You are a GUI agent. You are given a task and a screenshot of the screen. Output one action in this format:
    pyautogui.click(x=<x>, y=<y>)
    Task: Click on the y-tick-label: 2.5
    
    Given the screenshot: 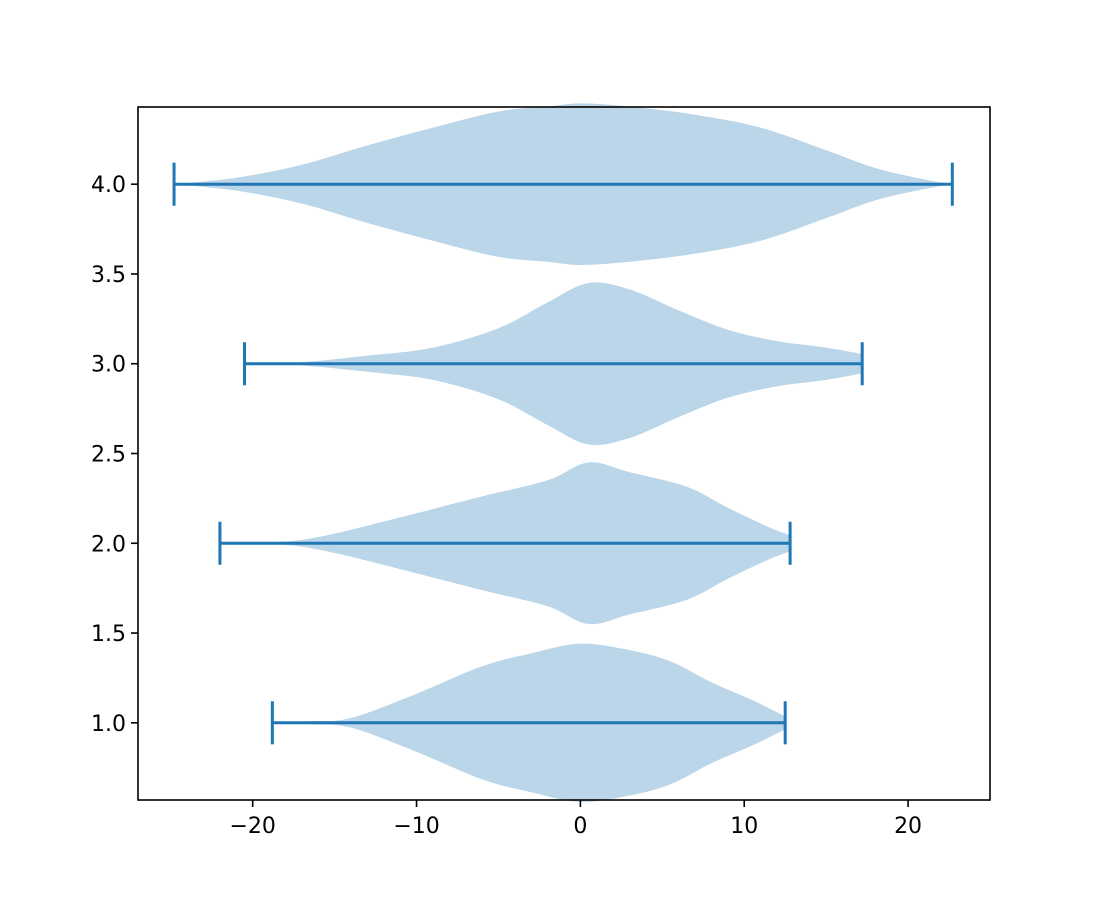 What is the action you would take?
    pyautogui.click(x=108, y=455)
    